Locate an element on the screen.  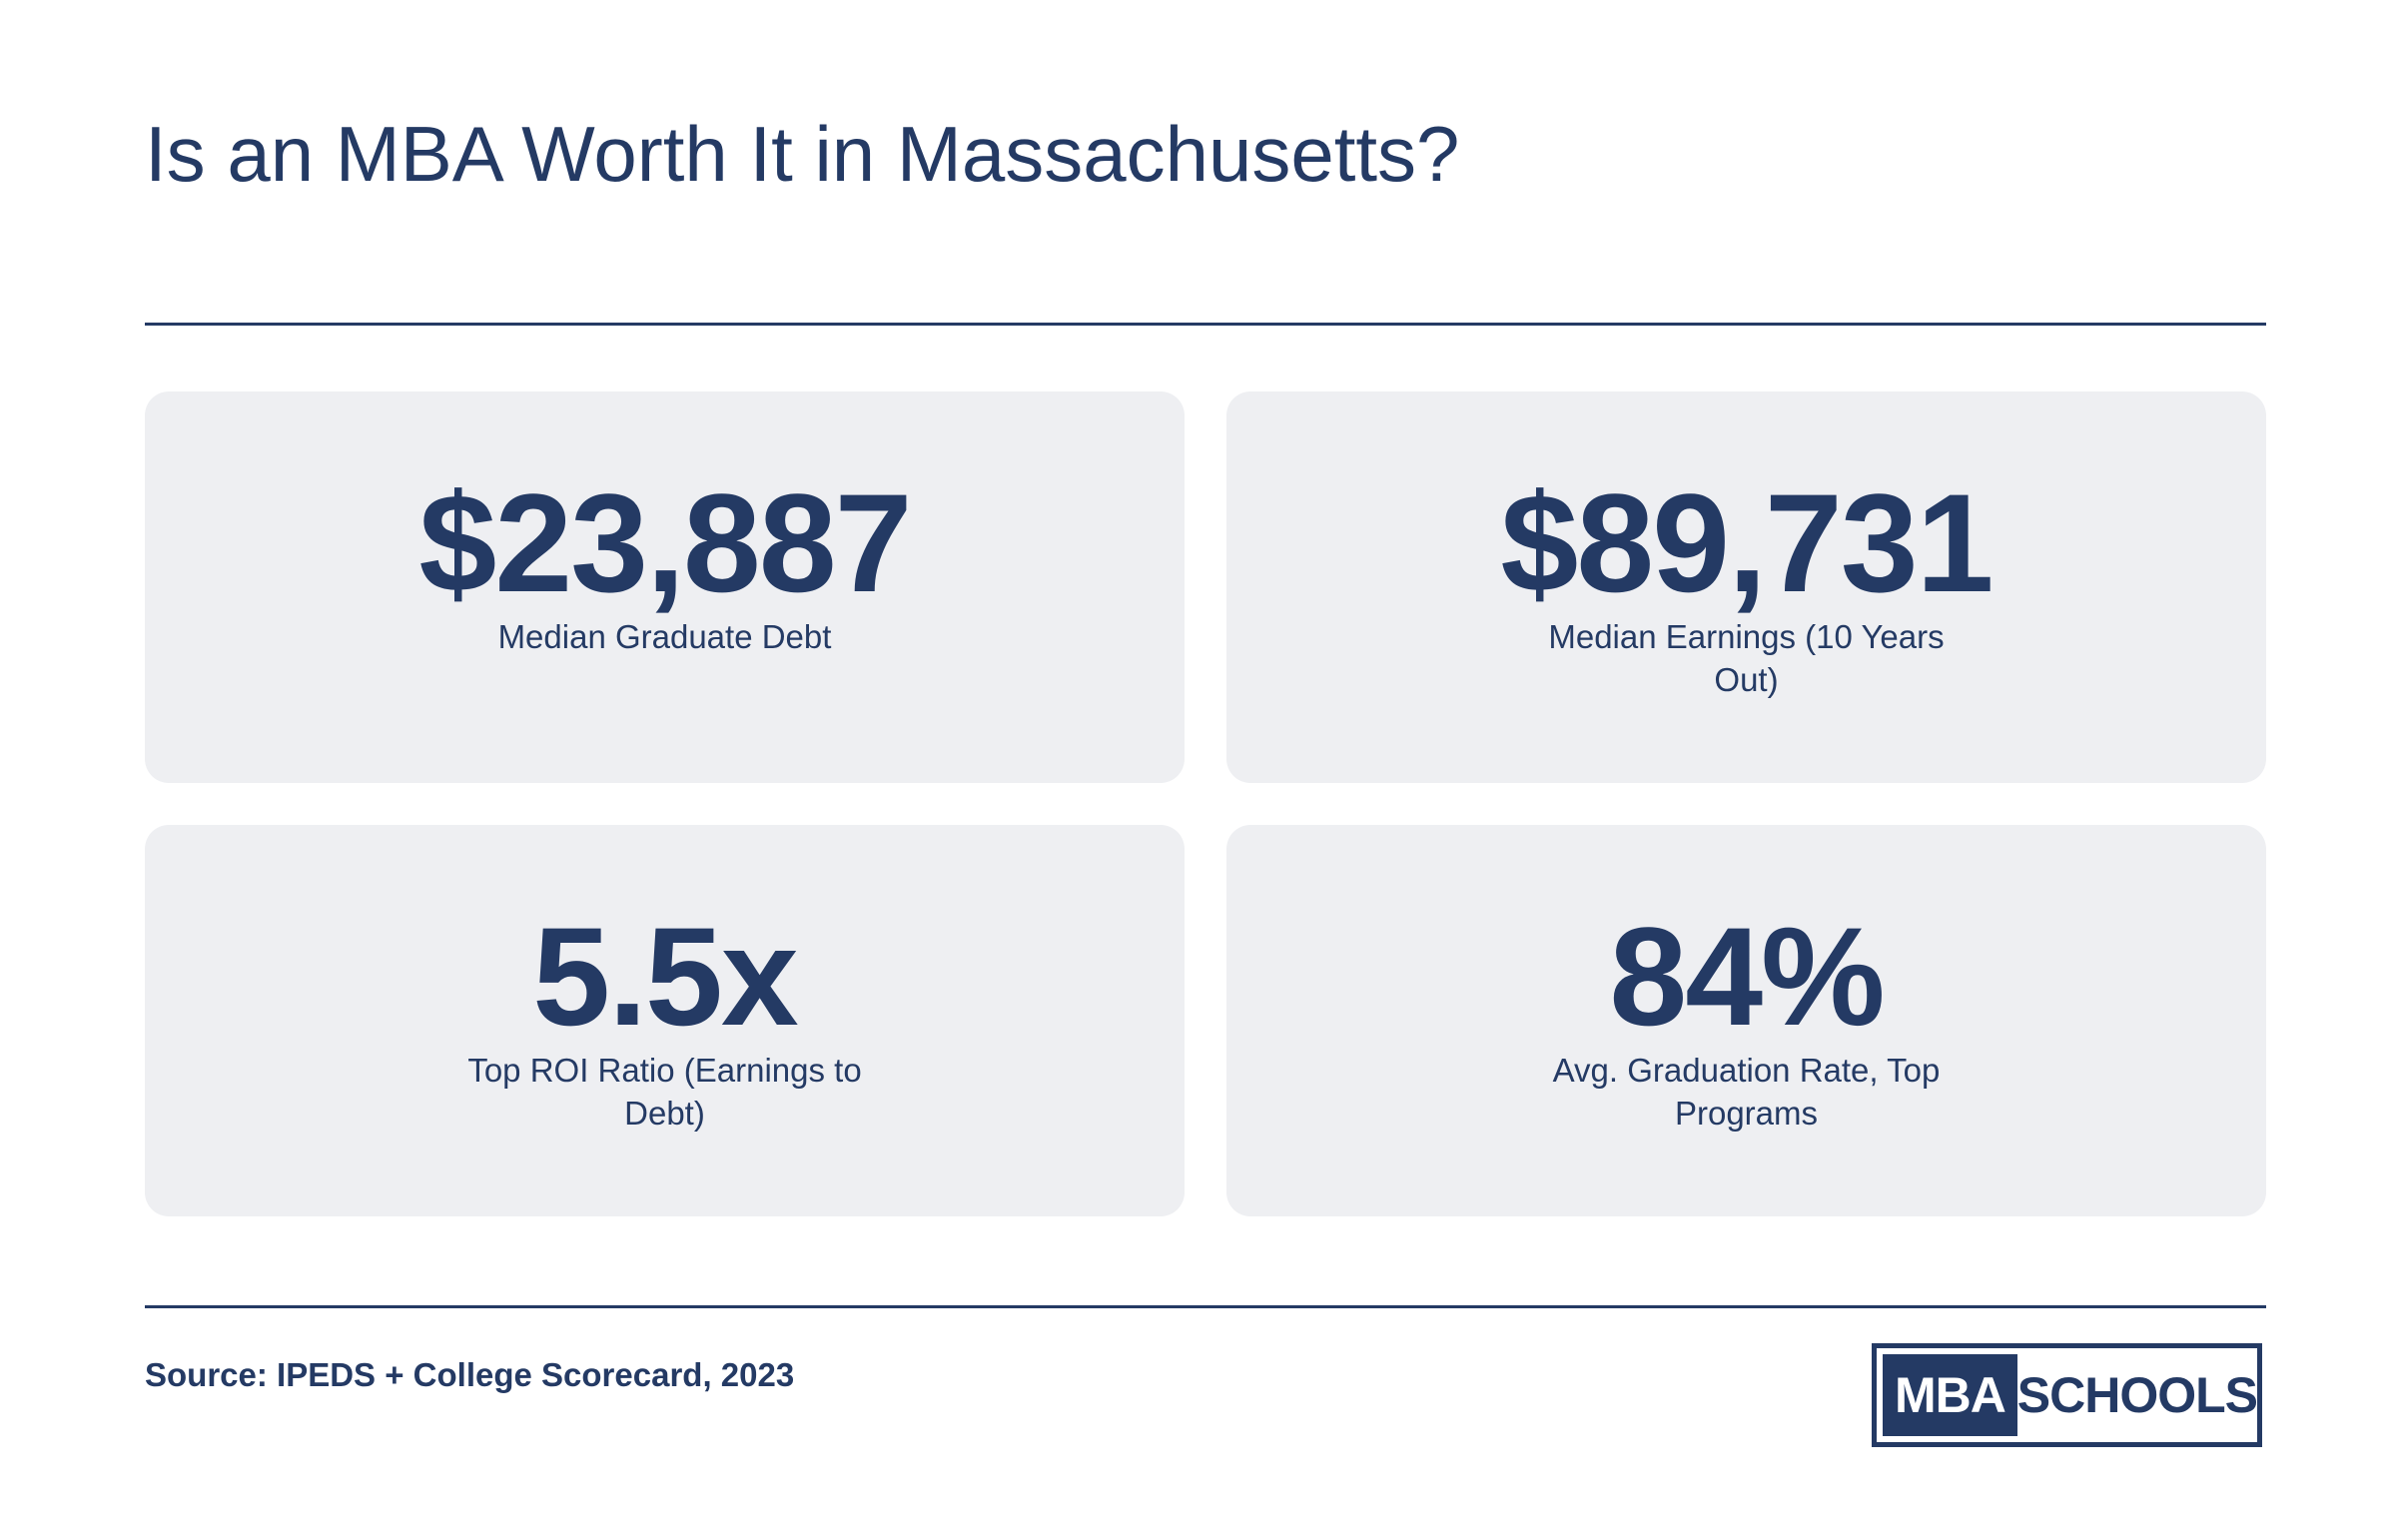
stat-value: 5.5x is located at coordinates (665, 977).